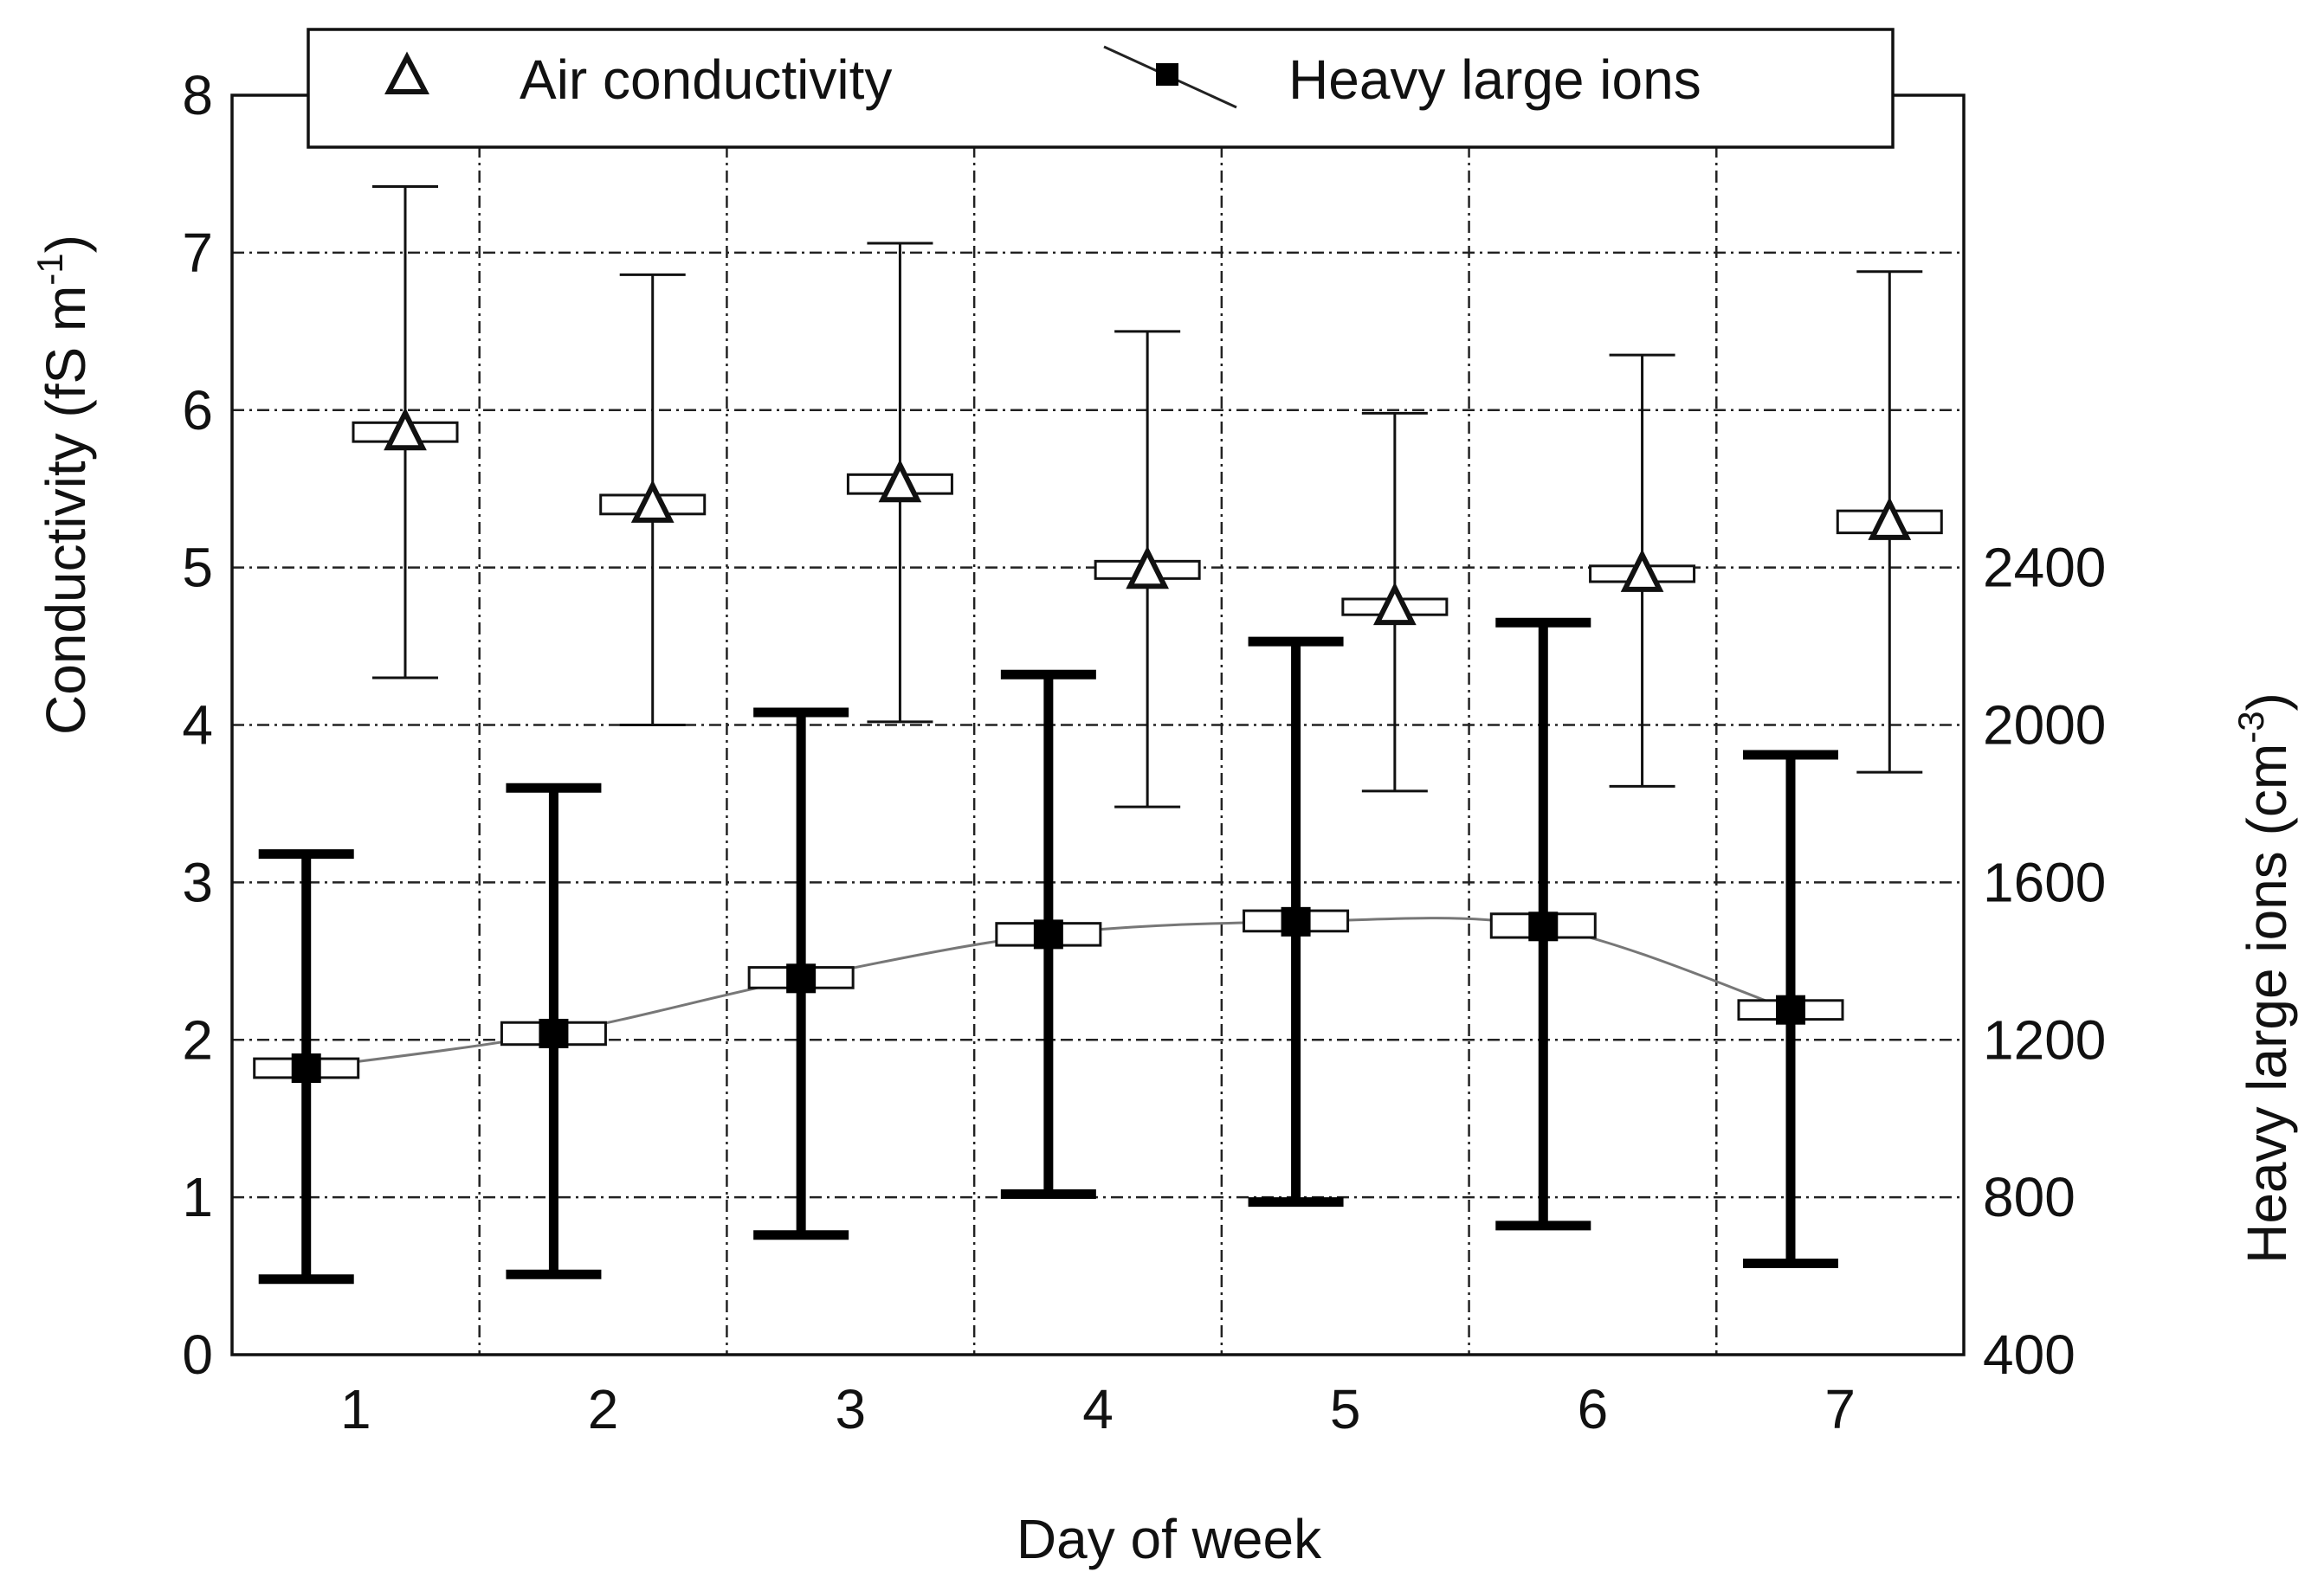 The image size is (2324, 1591). I want to click on y2-tick-label-800: 800, so click(2029, 1197).